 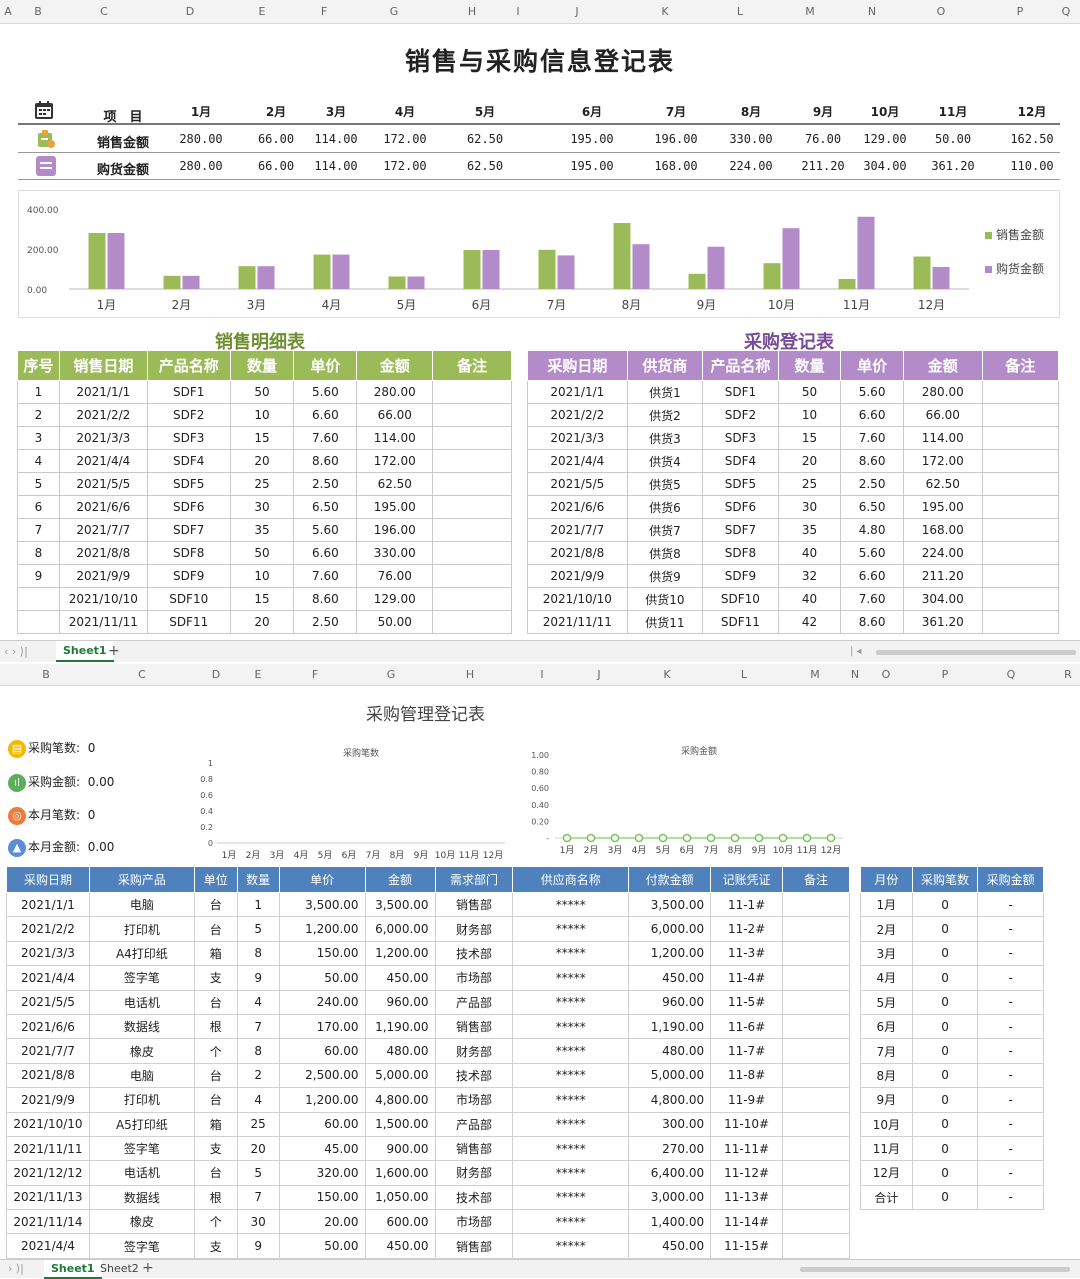 I want to click on triangle-icon: ▲, so click(x=17, y=847).